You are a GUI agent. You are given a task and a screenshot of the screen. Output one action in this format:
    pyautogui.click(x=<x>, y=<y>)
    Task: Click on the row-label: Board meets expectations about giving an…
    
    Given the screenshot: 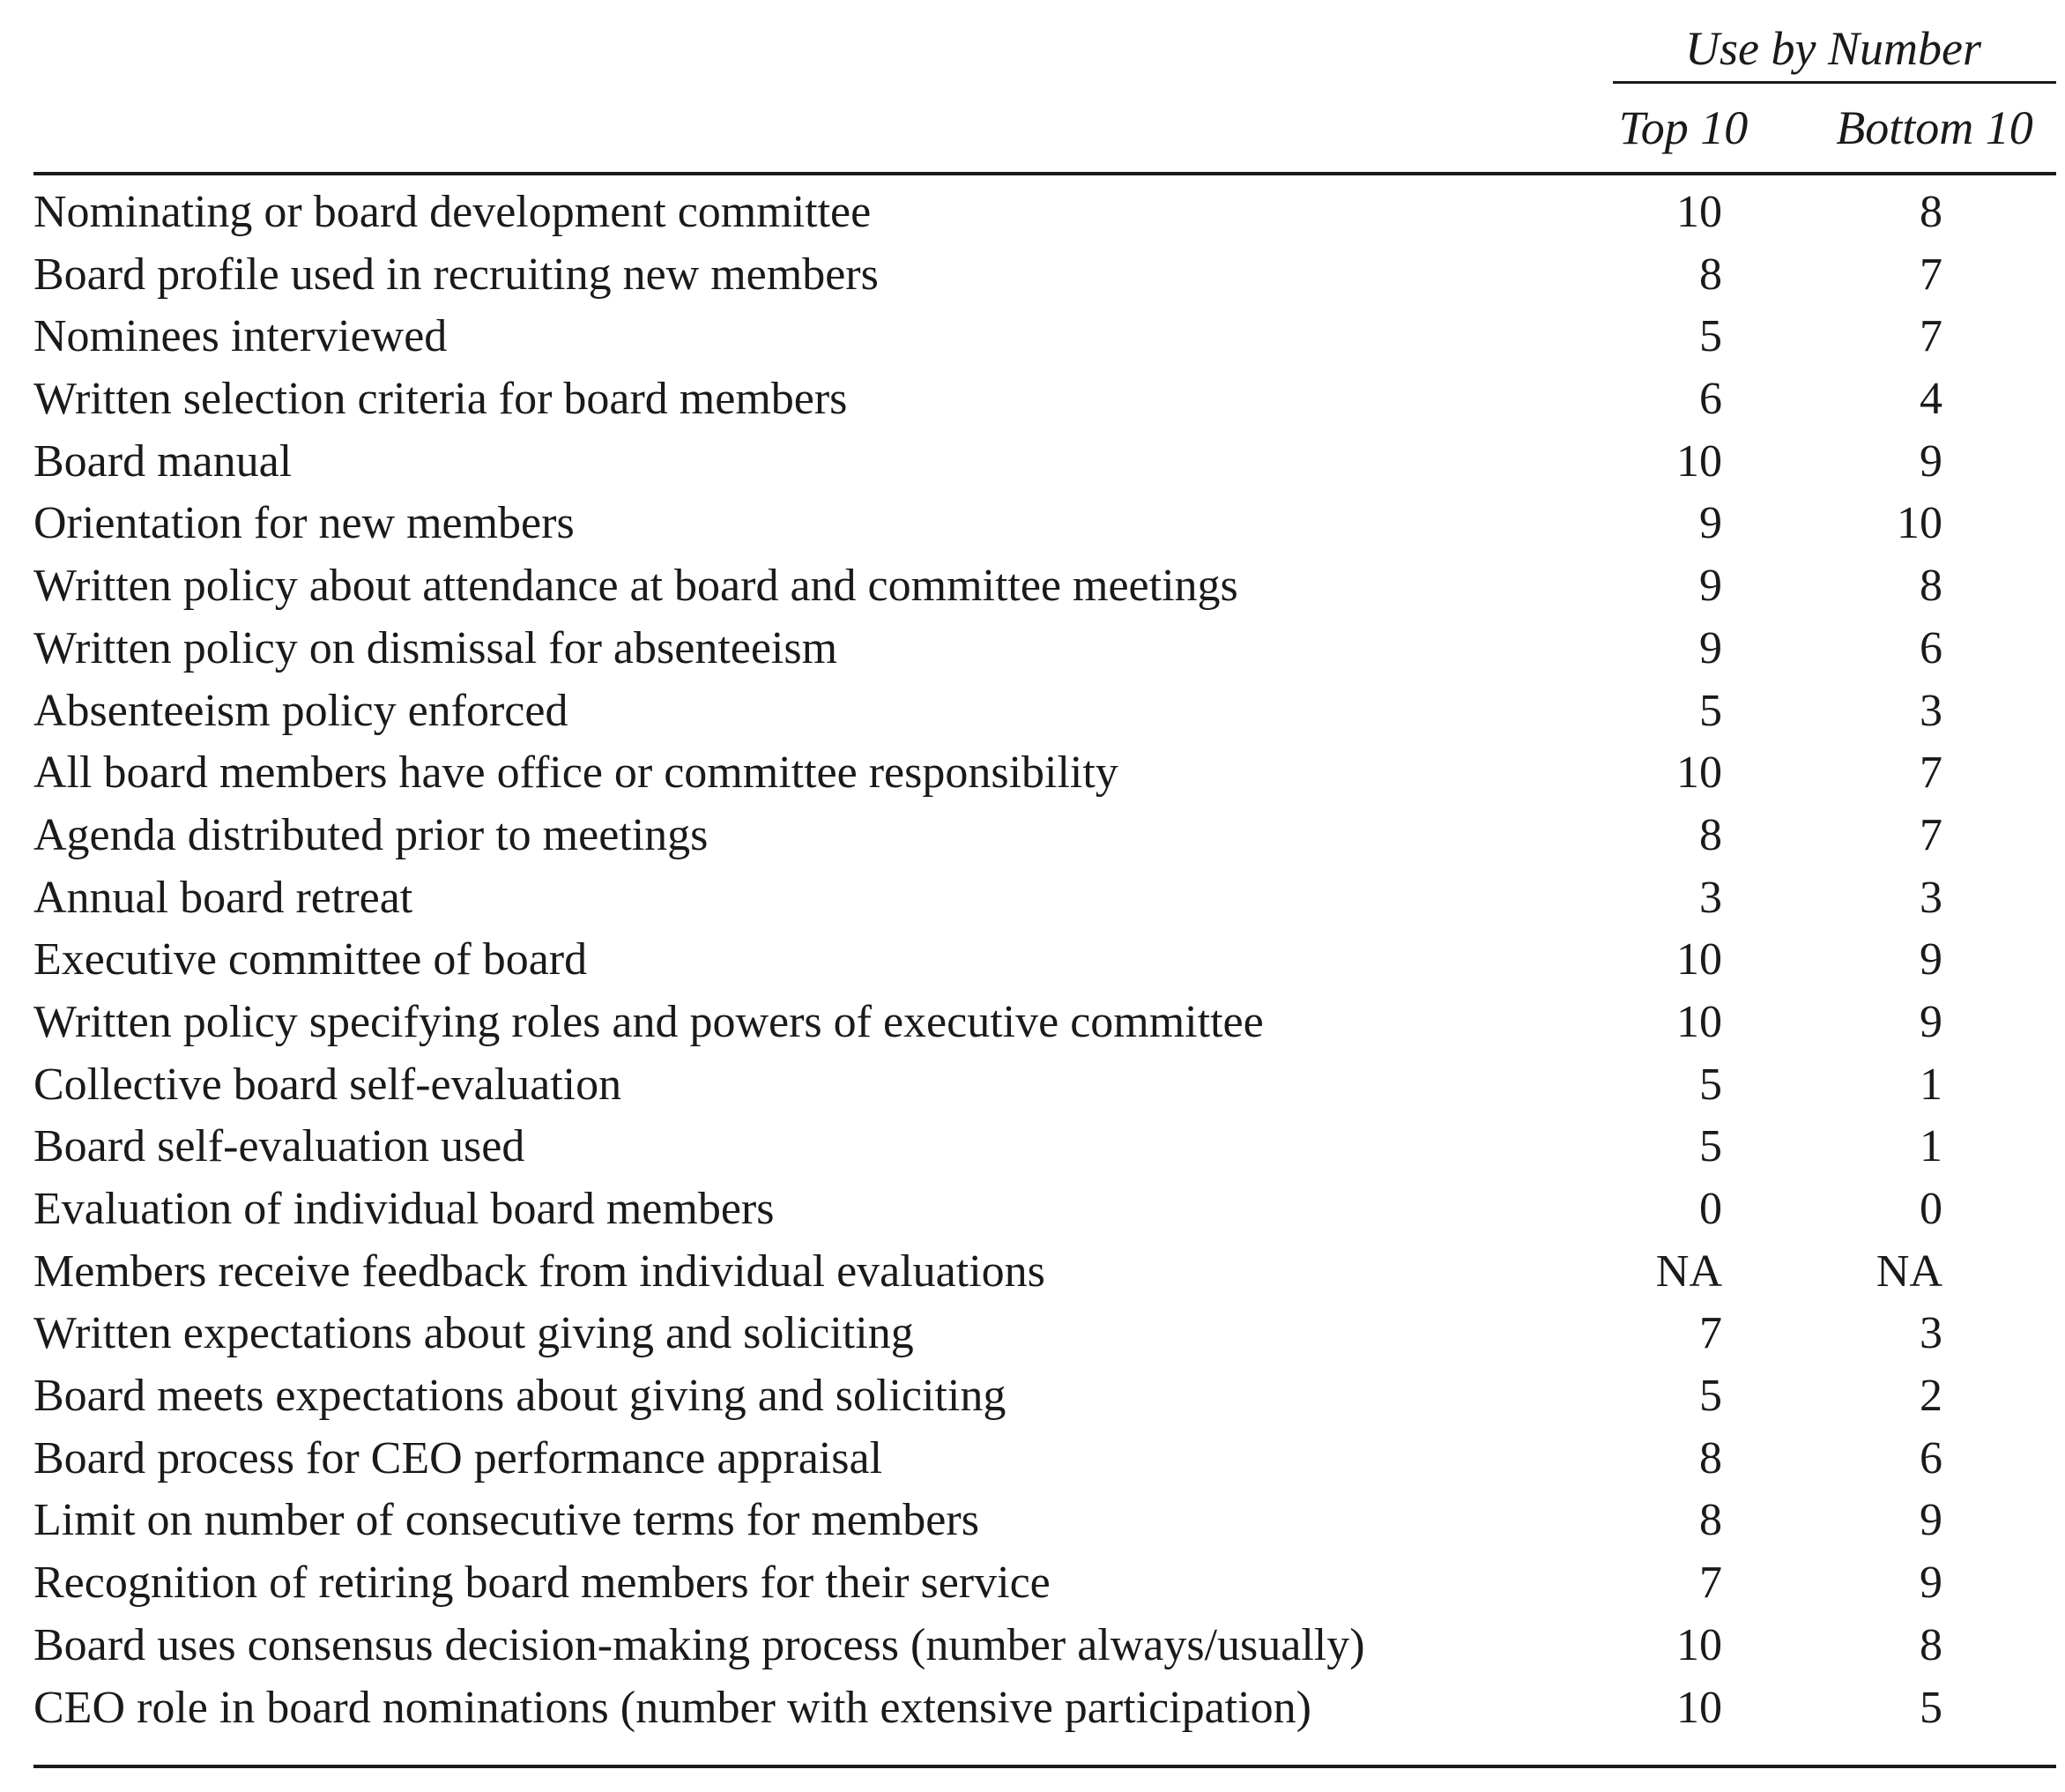 What is the action you would take?
    pyautogui.click(x=520, y=1396)
    